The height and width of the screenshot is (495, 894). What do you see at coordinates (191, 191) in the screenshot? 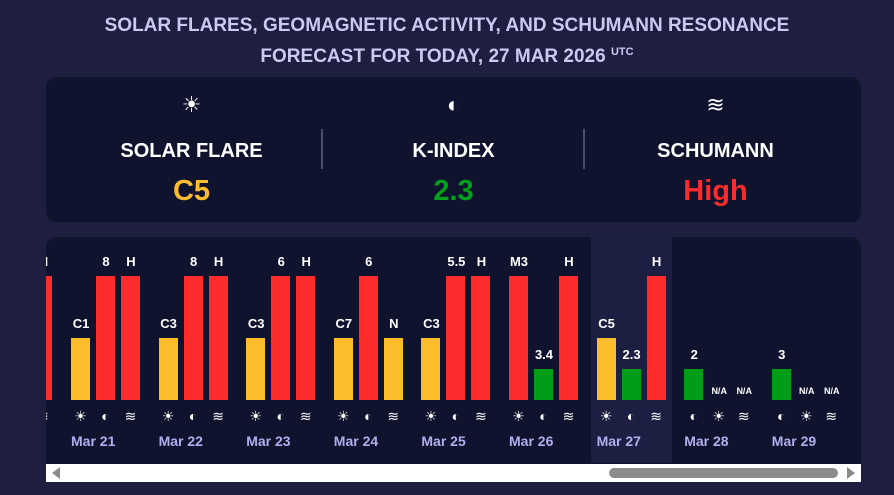
I see `solar-flare-value: C5` at bounding box center [191, 191].